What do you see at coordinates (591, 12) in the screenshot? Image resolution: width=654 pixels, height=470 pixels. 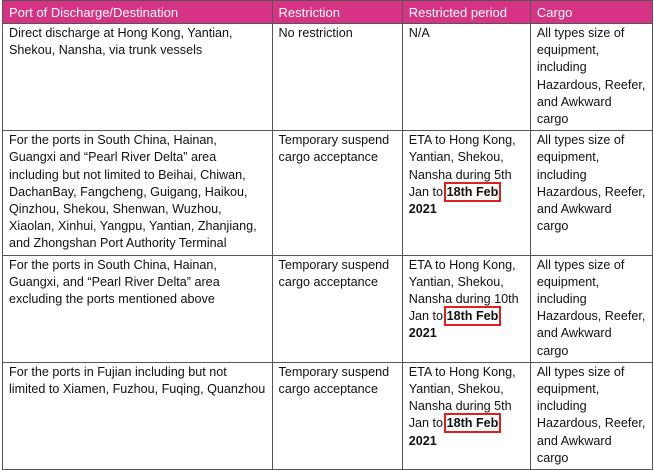 I see `header-cargo: Cargo` at bounding box center [591, 12].